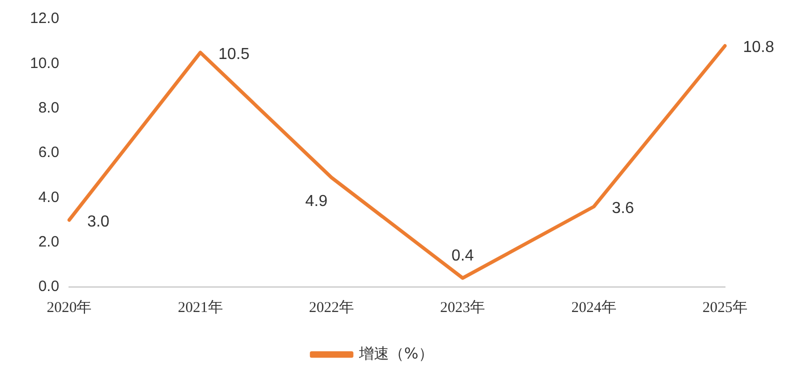  What do you see at coordinates (49, 241) in the screenshot?
I see `y-tick-label: 2.0` at bounding box center [49, 241].